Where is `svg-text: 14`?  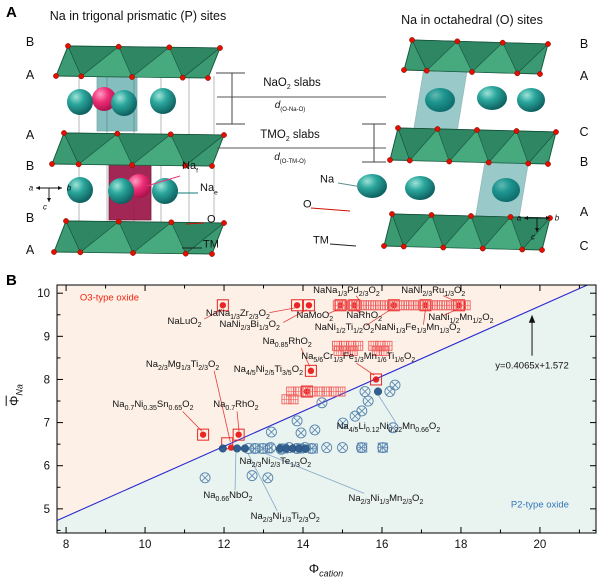
svg-text: 14 is located at coordinates (303, 545).